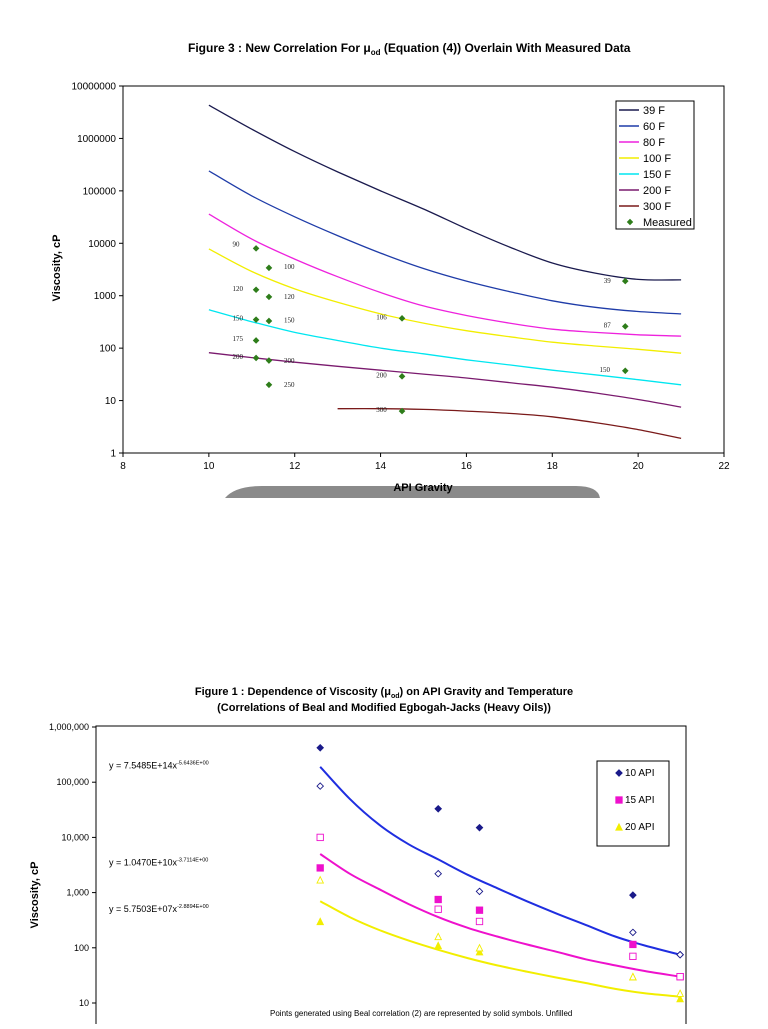 The image size is (768, 1029). Describe the element at coordinates (84, 1003) in the screenshot. I see `chart2-y-tick-label: 10` at that location.